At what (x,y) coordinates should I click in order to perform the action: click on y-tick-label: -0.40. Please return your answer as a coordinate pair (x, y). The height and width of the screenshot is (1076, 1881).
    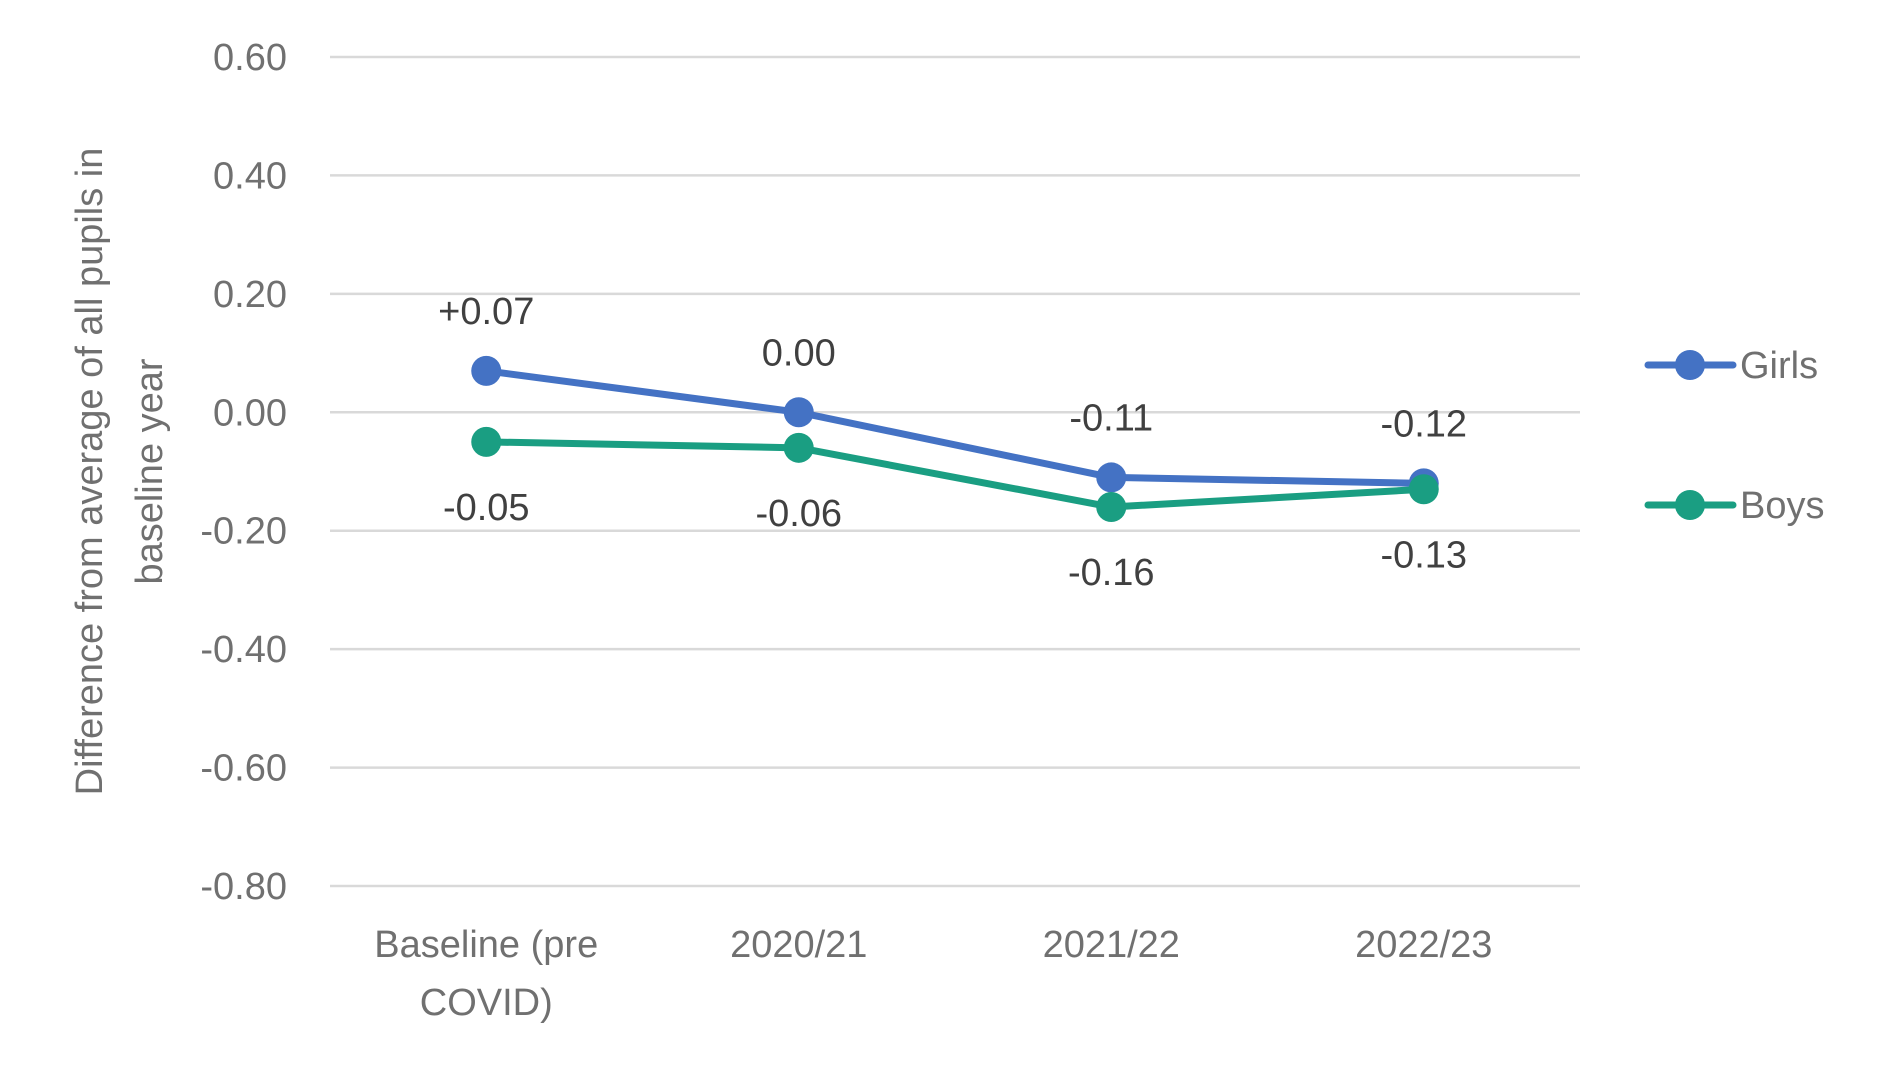
    Looking at the image, I should click on (243, 650).